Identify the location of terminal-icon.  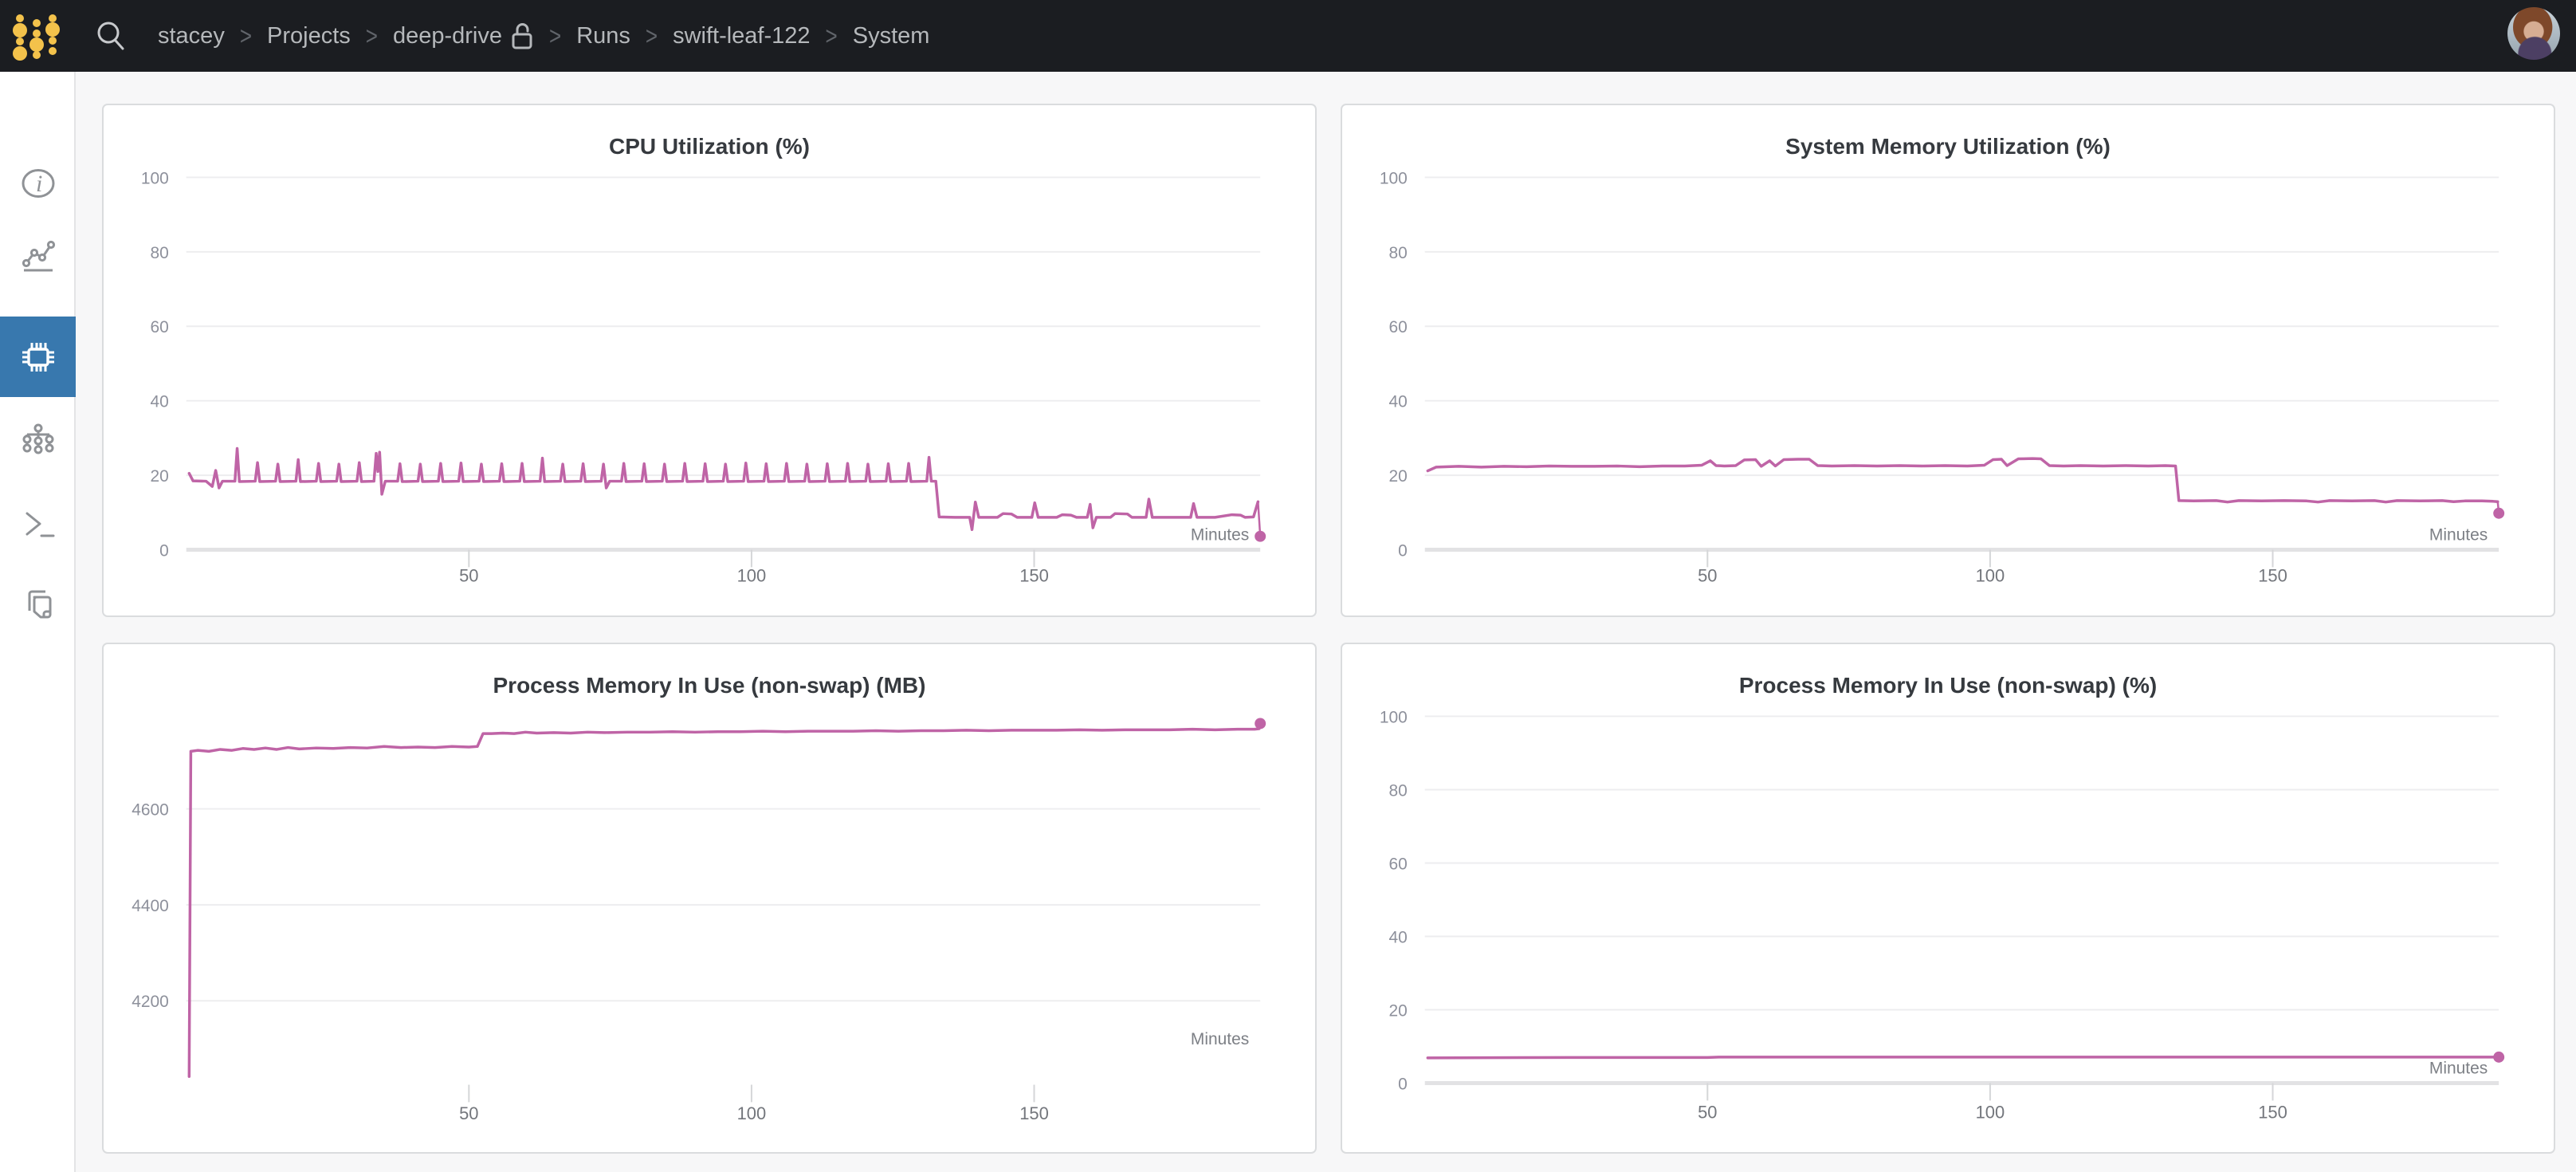
(40, 524).